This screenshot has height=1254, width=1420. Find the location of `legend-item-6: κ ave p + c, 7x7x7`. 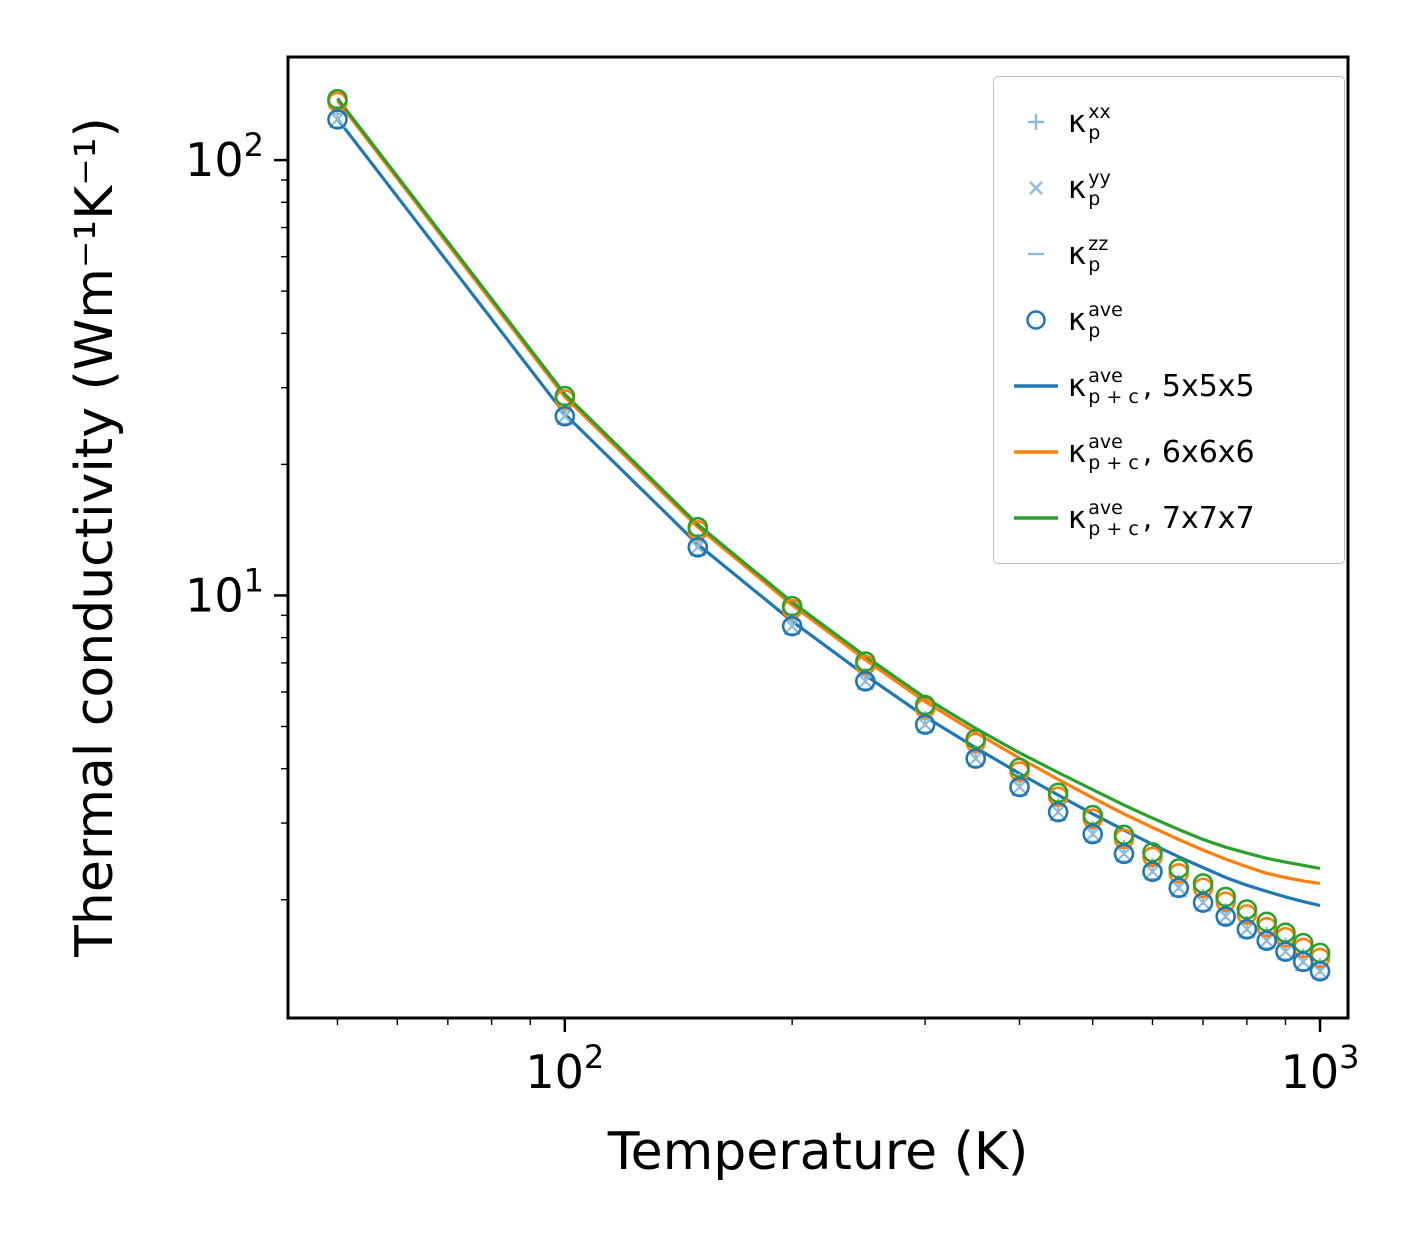

legend-item-6: κ ave p + c, 7x7x7 is located at coordinates (1169, 518).